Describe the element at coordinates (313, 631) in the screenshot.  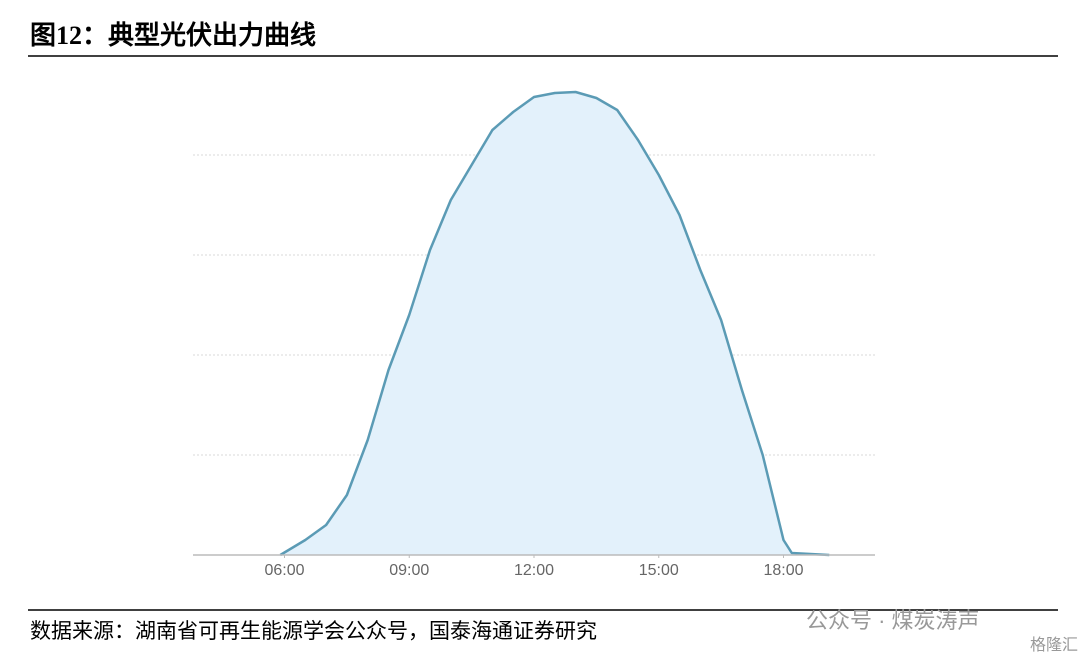
I see `source: 数据来源：湖南省可再生能源学会公众号，国泰海通证券研究` at that location.